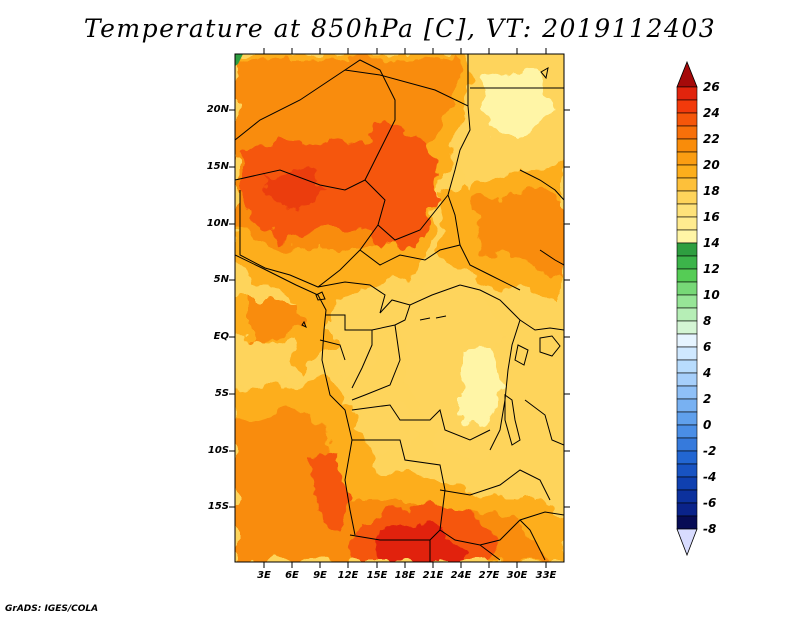  Describe the element at coordinates (217, 166) in the screenshot. I see `lat-label: 15N` at that location.